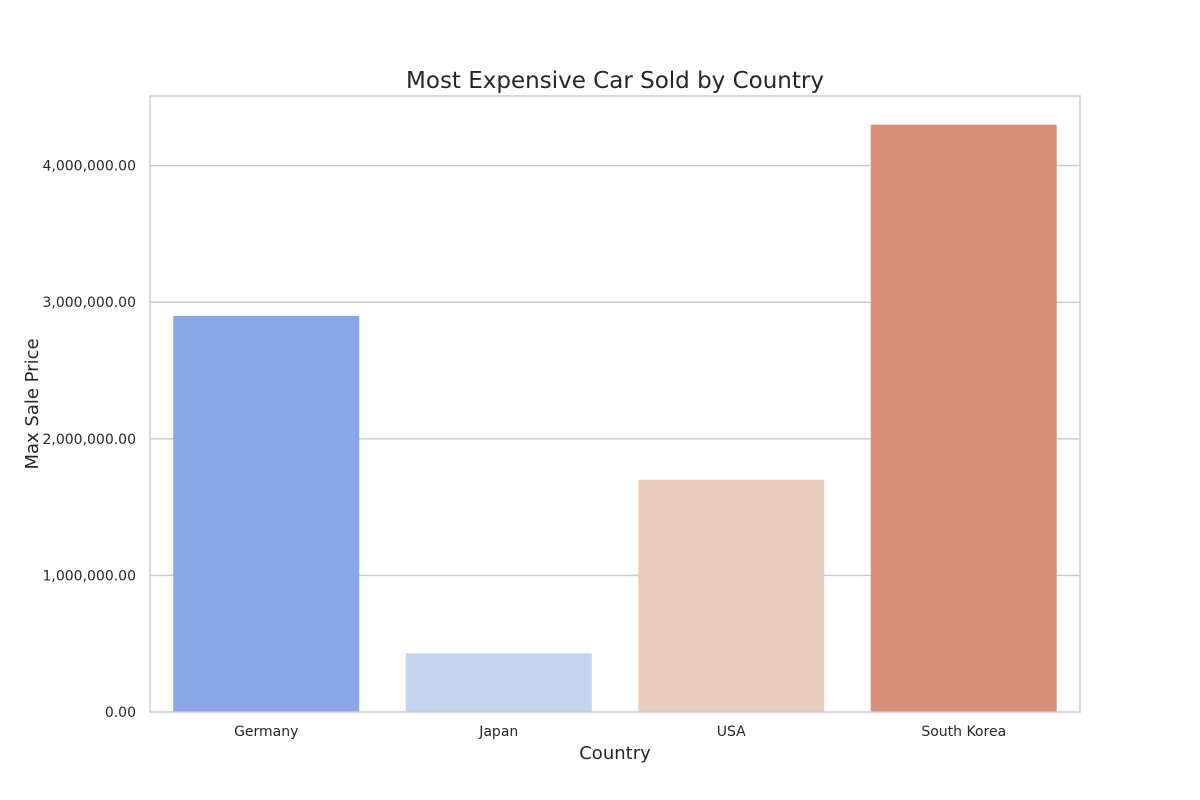 This screenshot has height=800, width=1200. What do you see at coordinates (963, 732) in the screenshot?
I see `x-tick-label: South Korea` at bounding box center [963, 732].